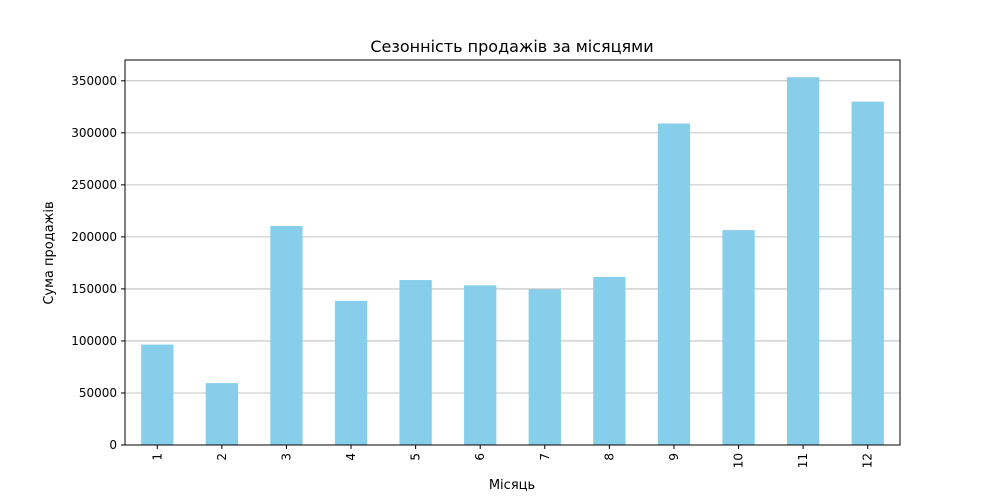 Image resolution: width=1000 pixels, height=500 pixels. What do you see at coordinates (113, 445) in the screenshot?
I see `y-tick-label-0: 0` at bounding box center [113, 445].